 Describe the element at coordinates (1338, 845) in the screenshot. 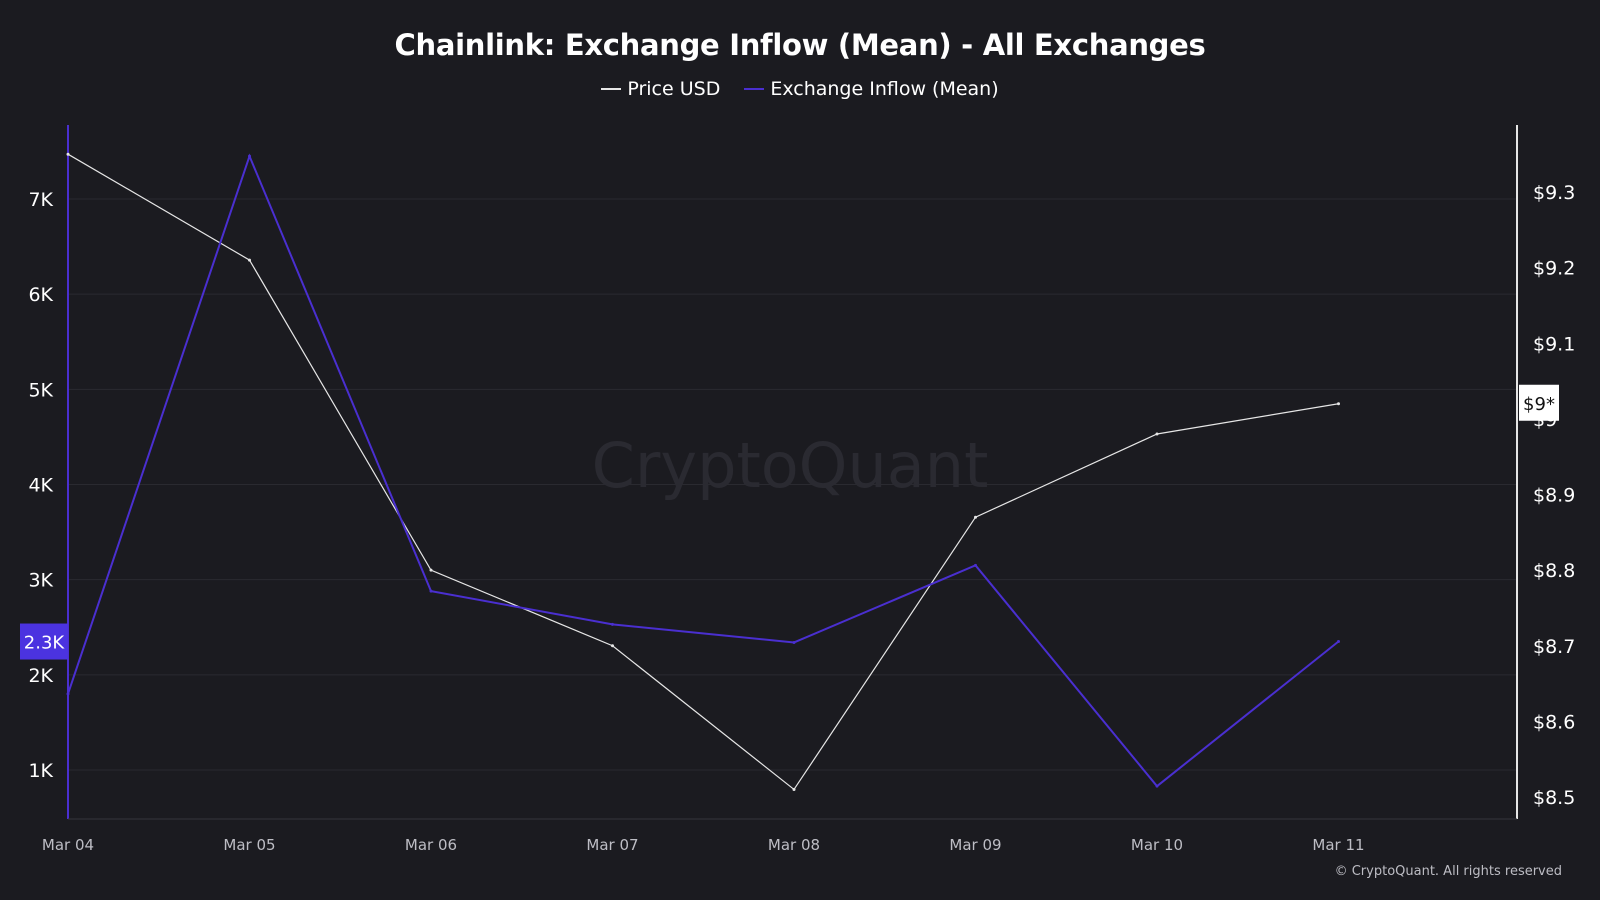

I see `x-tick-label: Mar 11` at that location.